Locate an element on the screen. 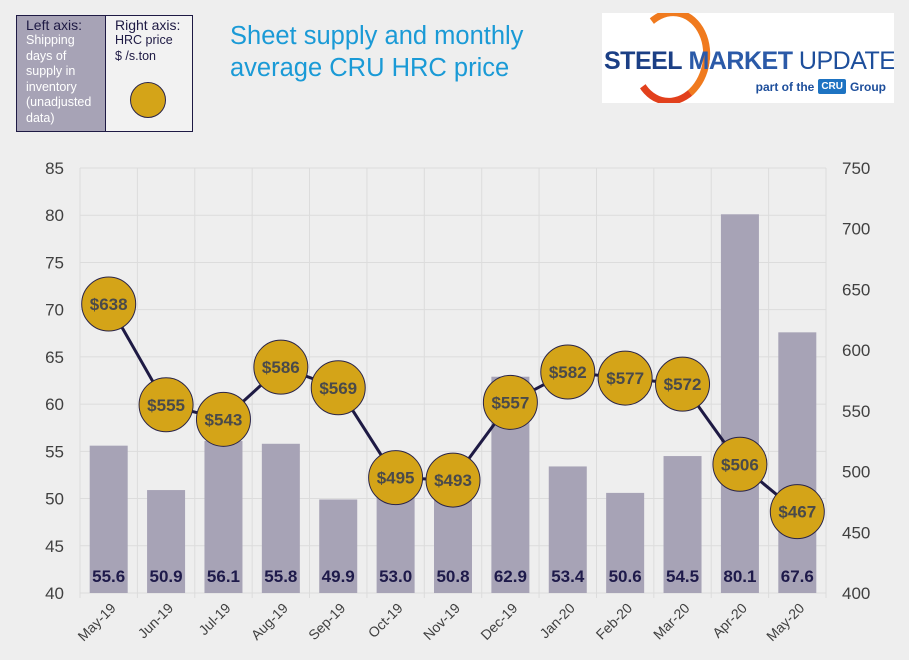 Image resolution: width=909 pixels, height=660 pixels. right-axis-tick: 500 is located at coordinates (856, 472).